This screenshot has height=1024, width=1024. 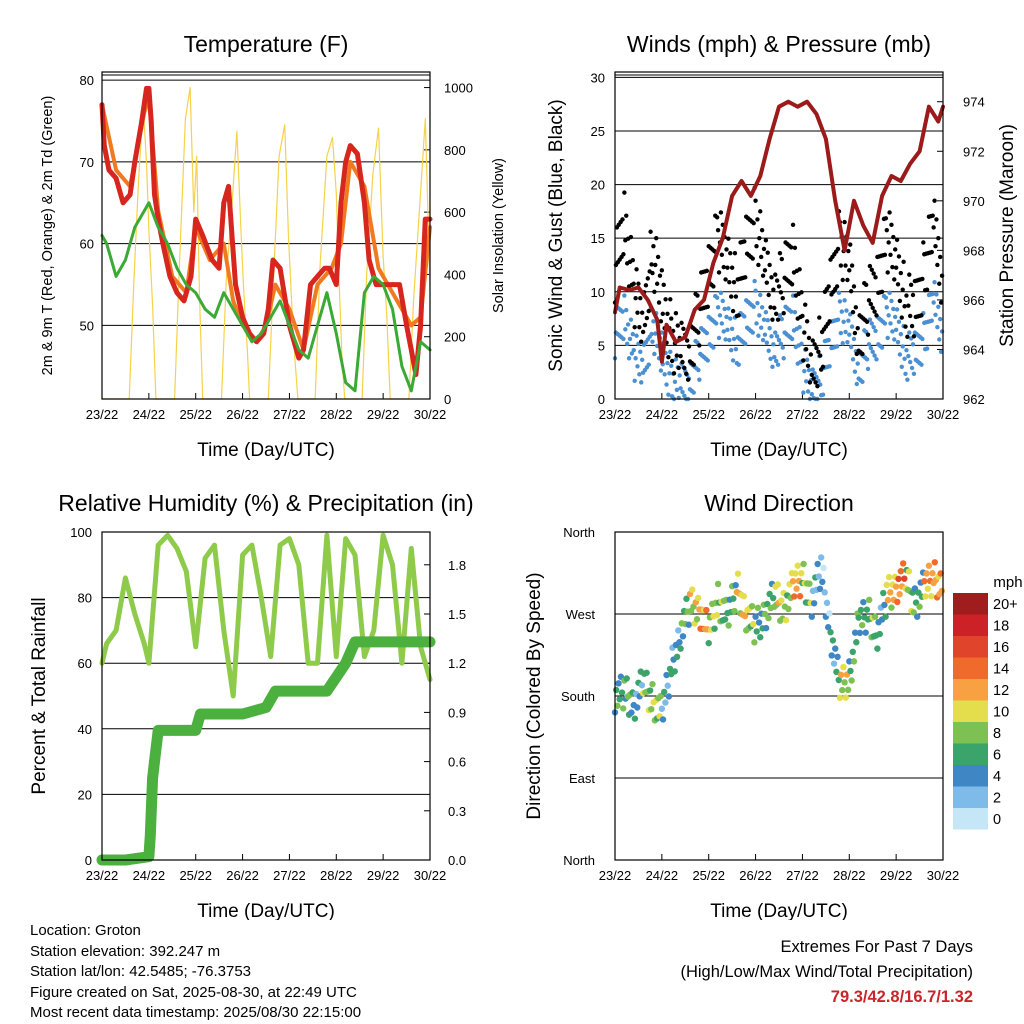 I want to click on y-tick-label: 10, so click(x=598, y=292).